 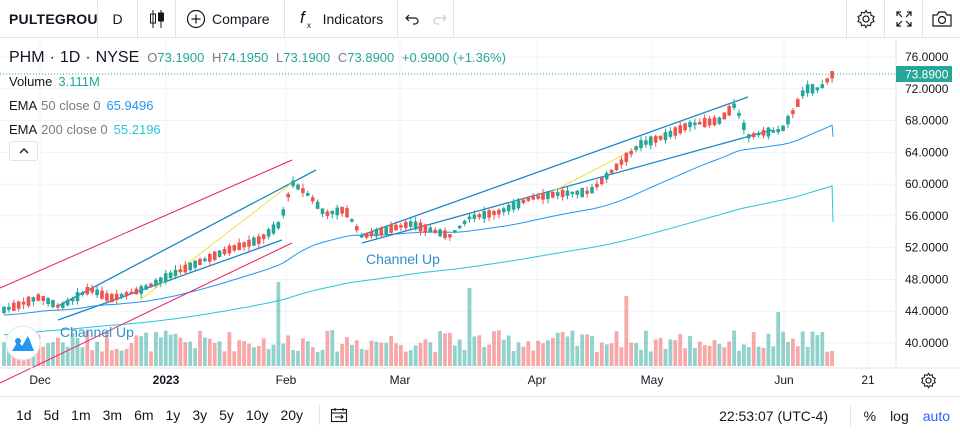 What do you see at coordinates (173, 415) in the screenshot?
I see `range-1y: 1y` at bounding box center [173, 415].